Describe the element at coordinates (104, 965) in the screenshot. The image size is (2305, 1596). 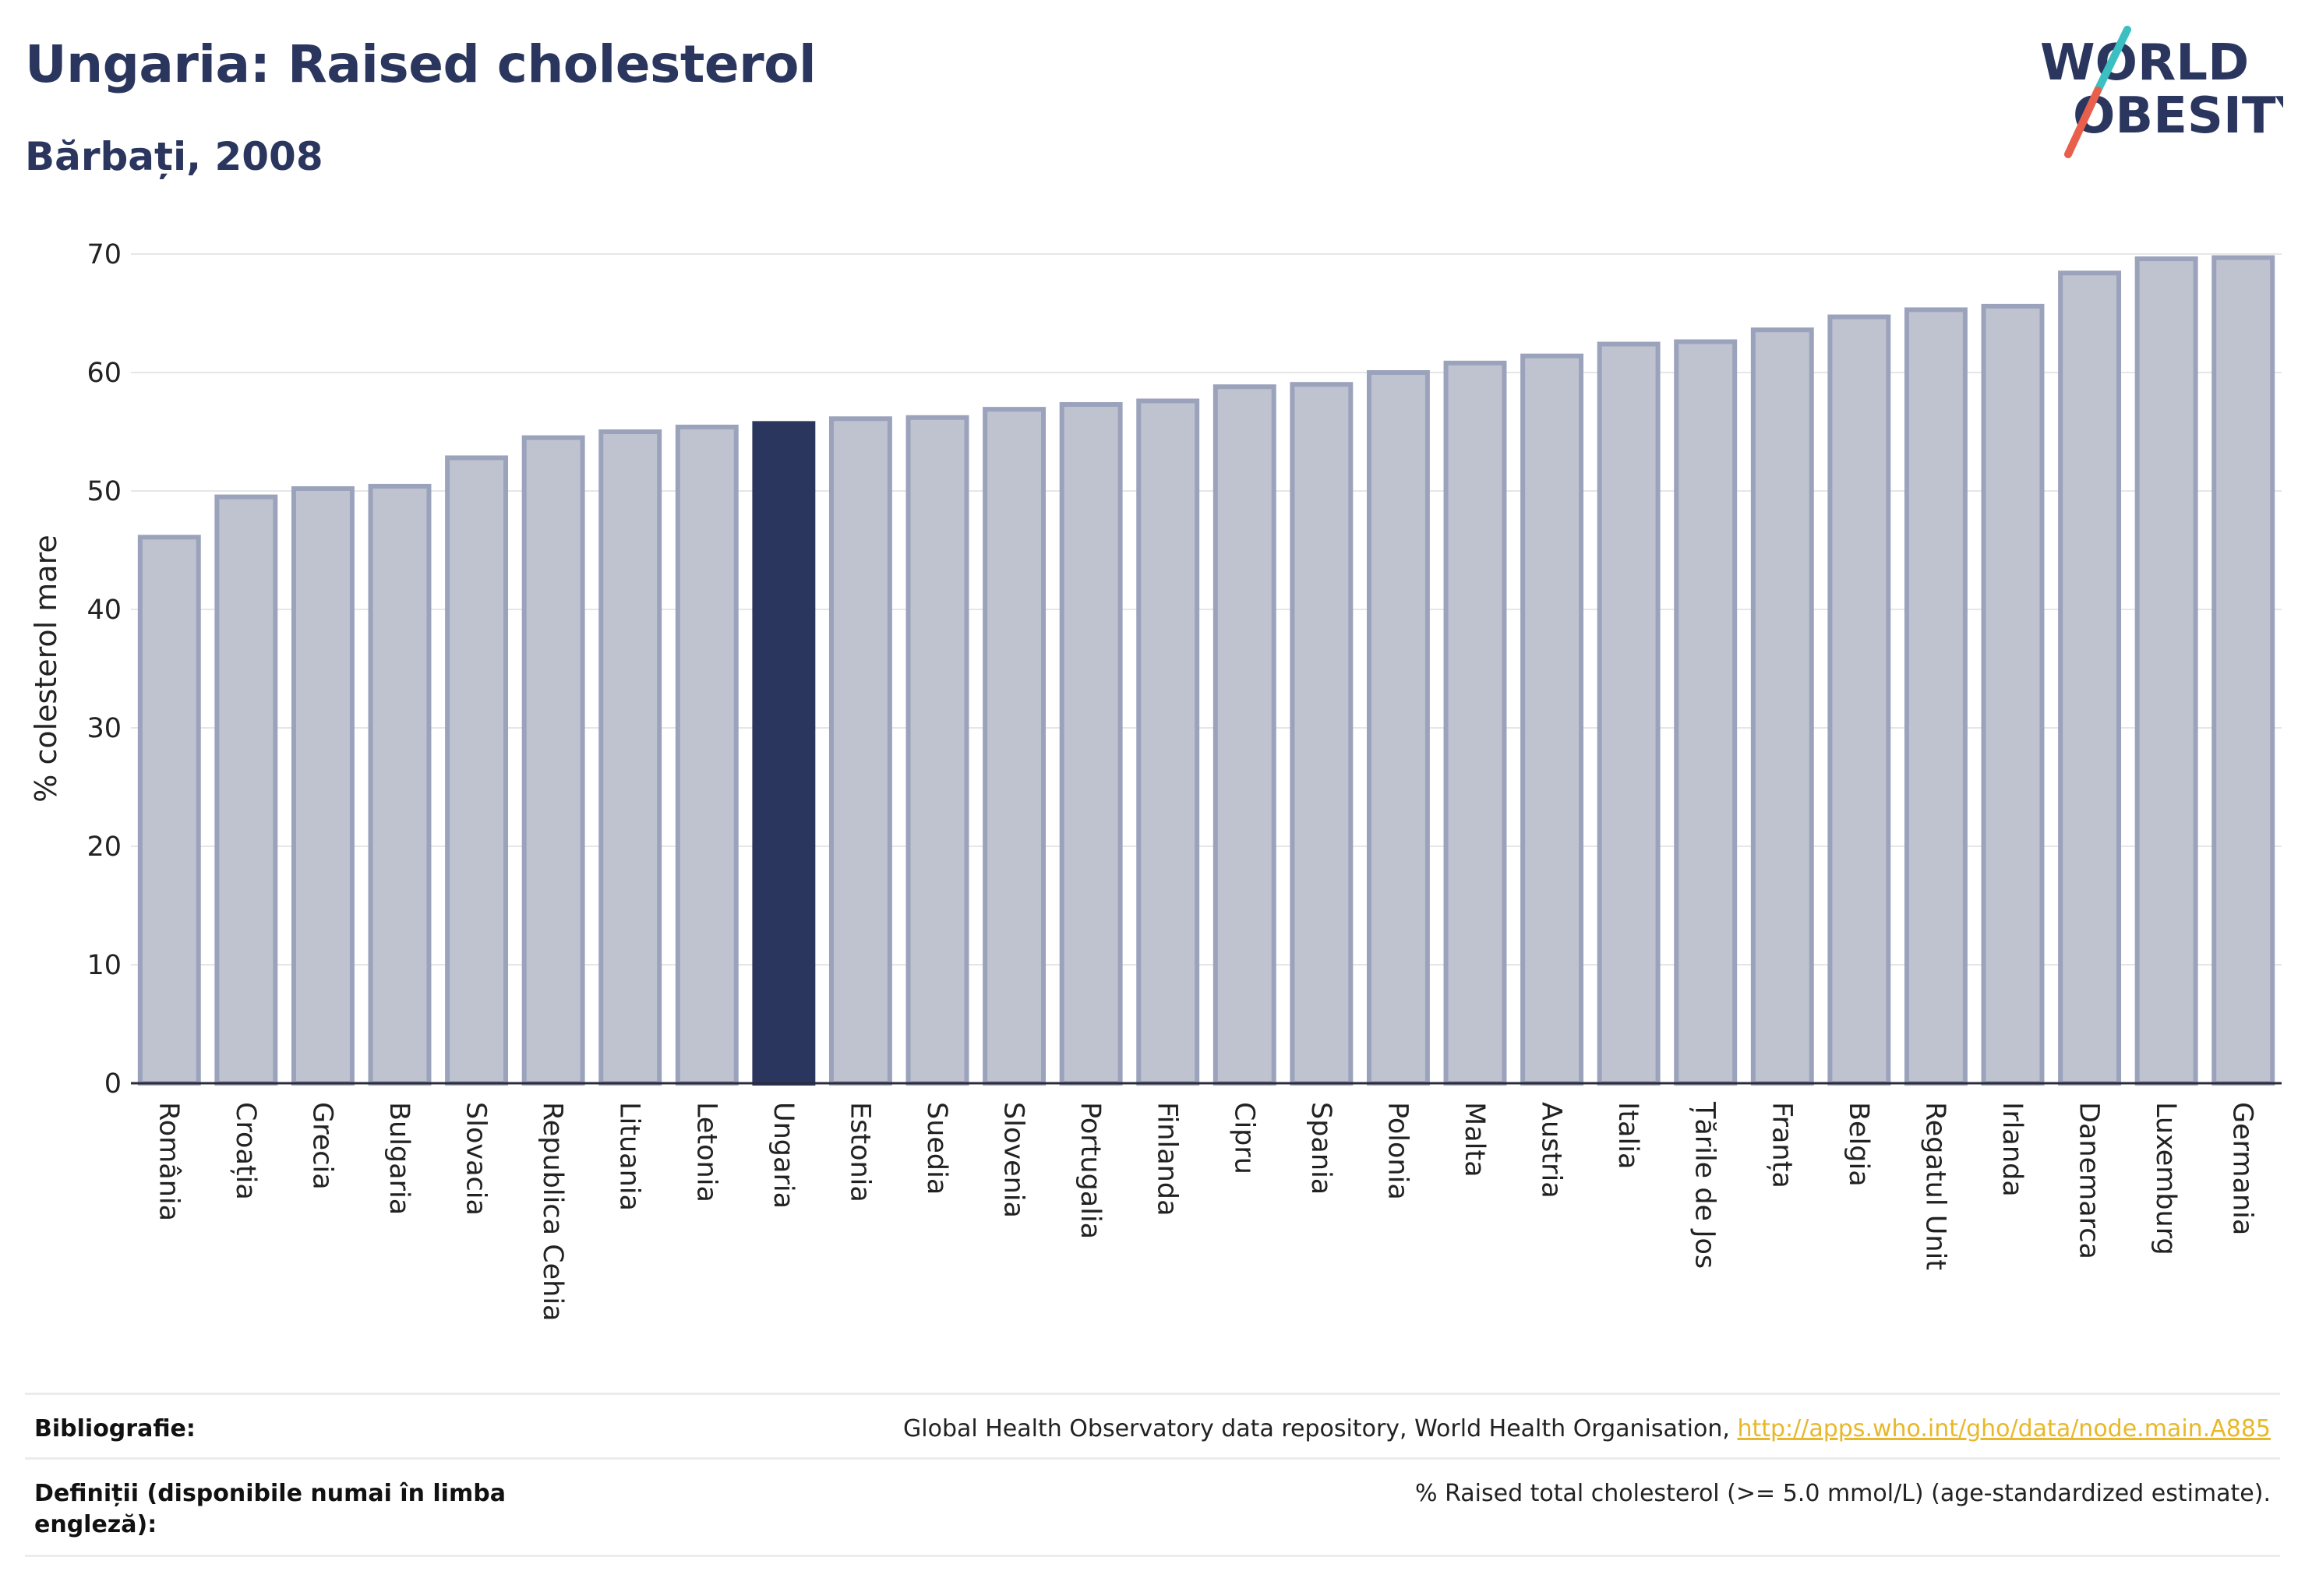
I see `y-tick-label: 10` at that location.